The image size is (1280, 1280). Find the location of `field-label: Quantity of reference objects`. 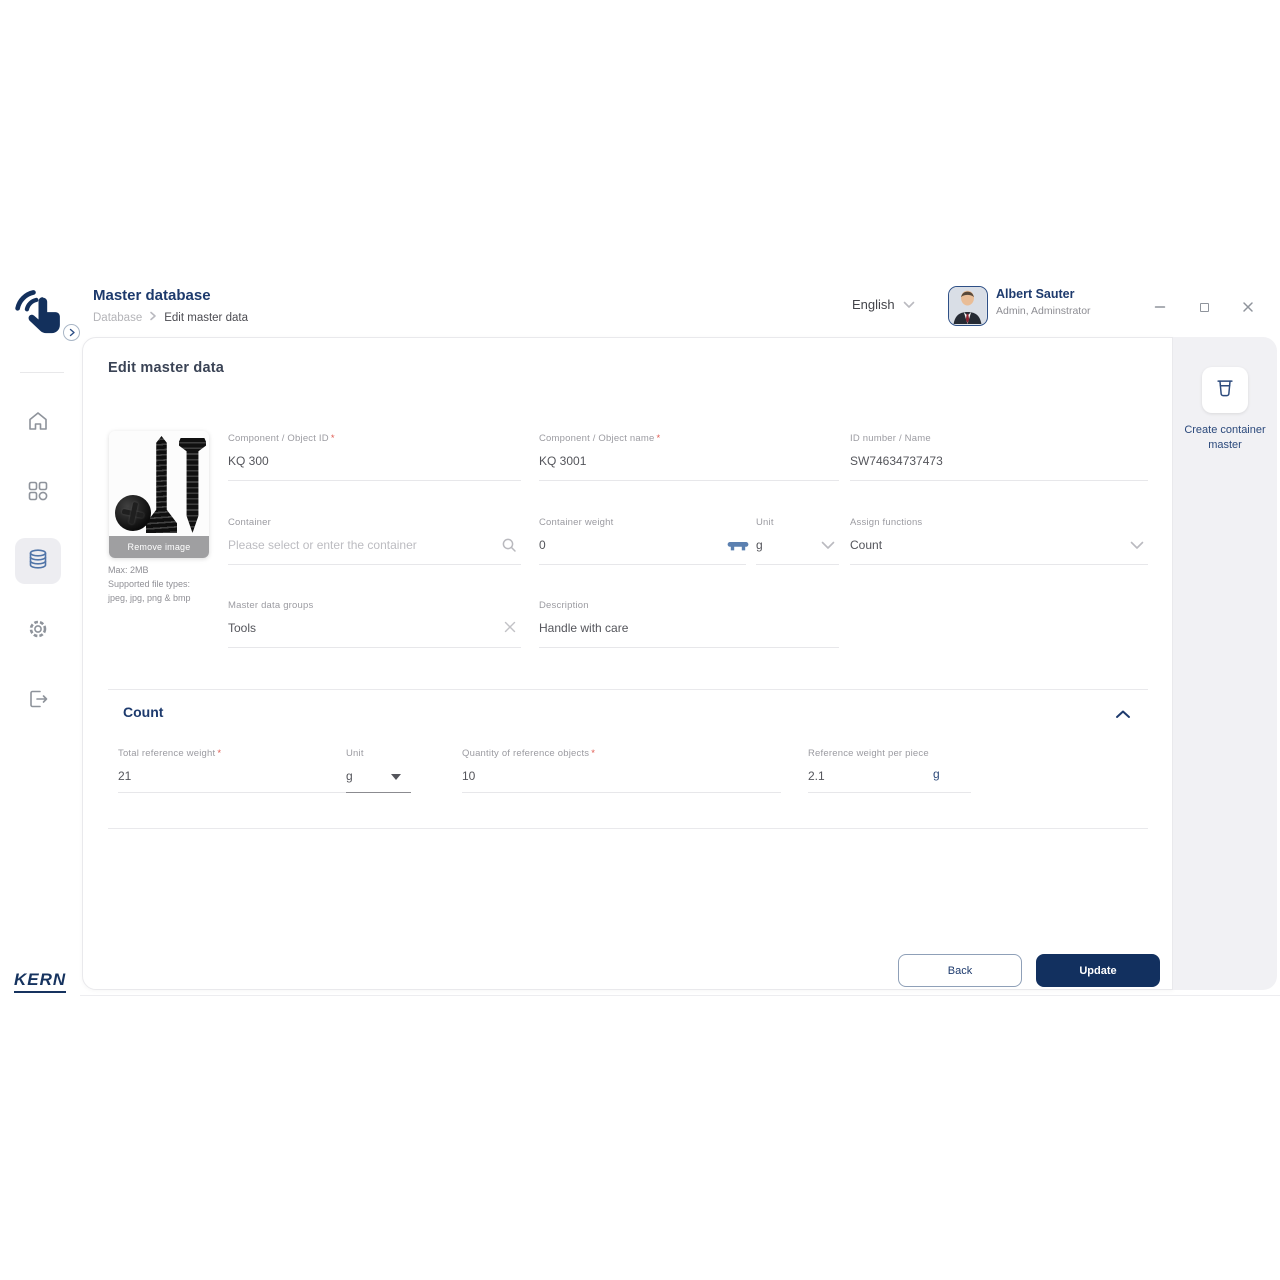

field-label: Quantity of reference objects is located at coordinates (526, 753).